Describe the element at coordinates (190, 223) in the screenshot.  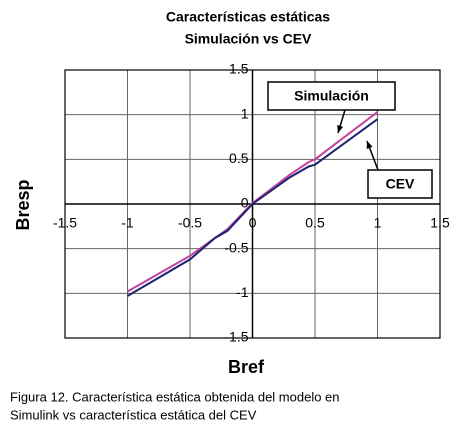
I see `x-tick-label: -0.5` at that location.